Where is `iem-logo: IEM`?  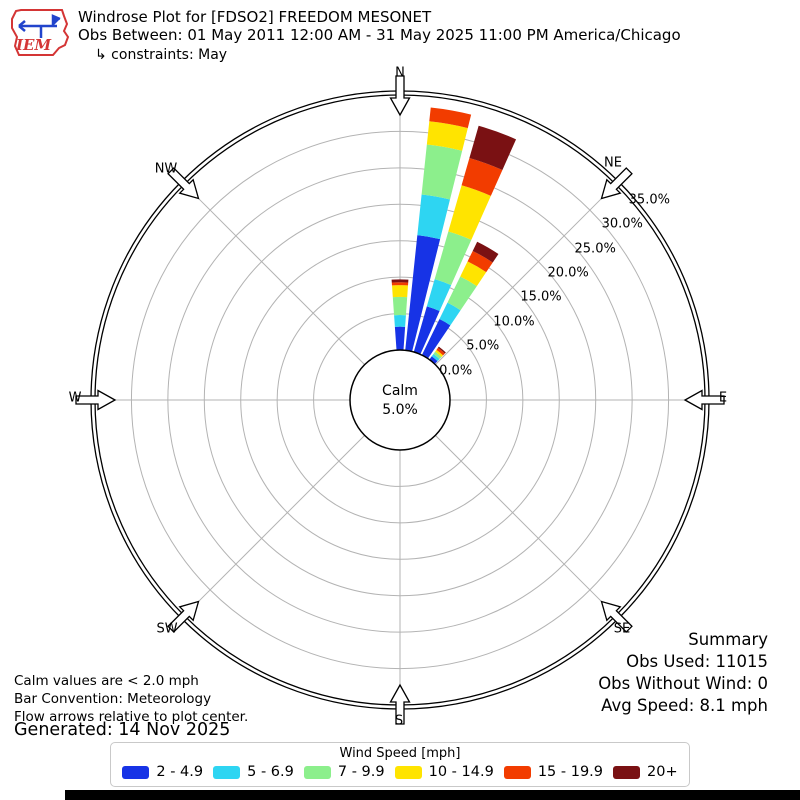 iem-logo: IEM is located at coordinates (40, 32).